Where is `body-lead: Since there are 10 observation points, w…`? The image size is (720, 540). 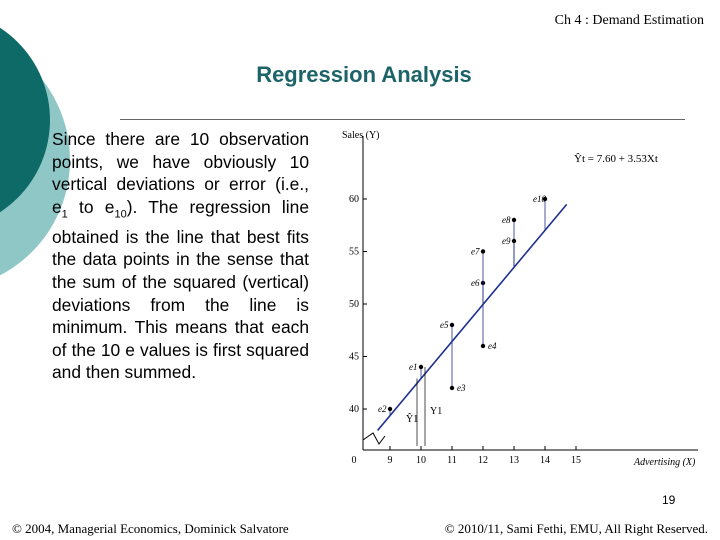
body-lead: Since there are 10 observation points, w… is located at coordinates (180, 173).